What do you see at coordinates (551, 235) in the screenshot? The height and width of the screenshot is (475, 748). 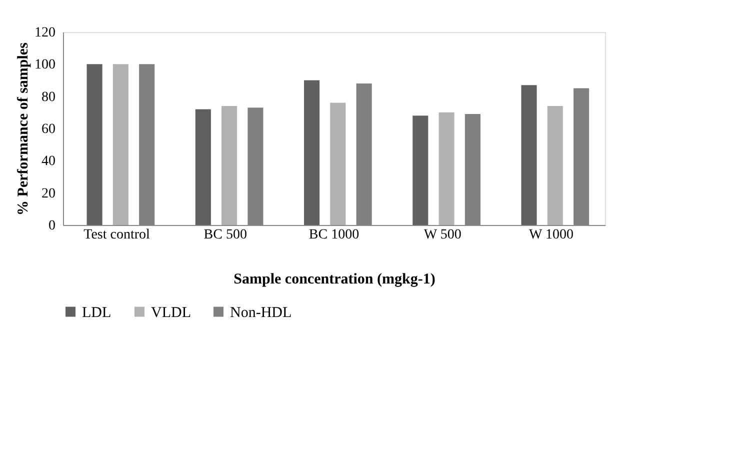 I see `x-tick-label: W 1000` at bounding box center [551, 235].